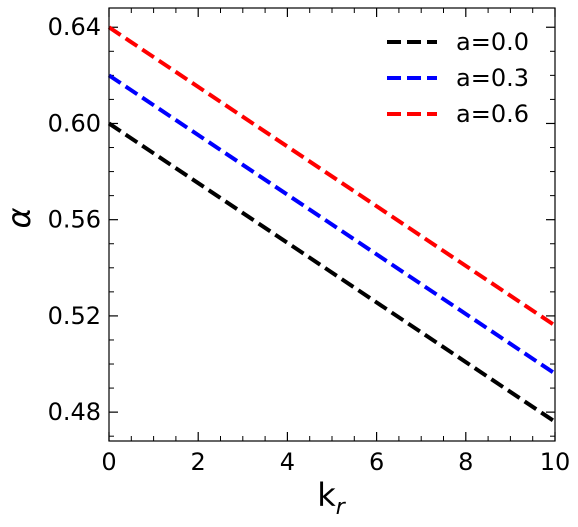  I want to click on legend: a=0.0 a=0.3 a=0.6, so click(458, 78).